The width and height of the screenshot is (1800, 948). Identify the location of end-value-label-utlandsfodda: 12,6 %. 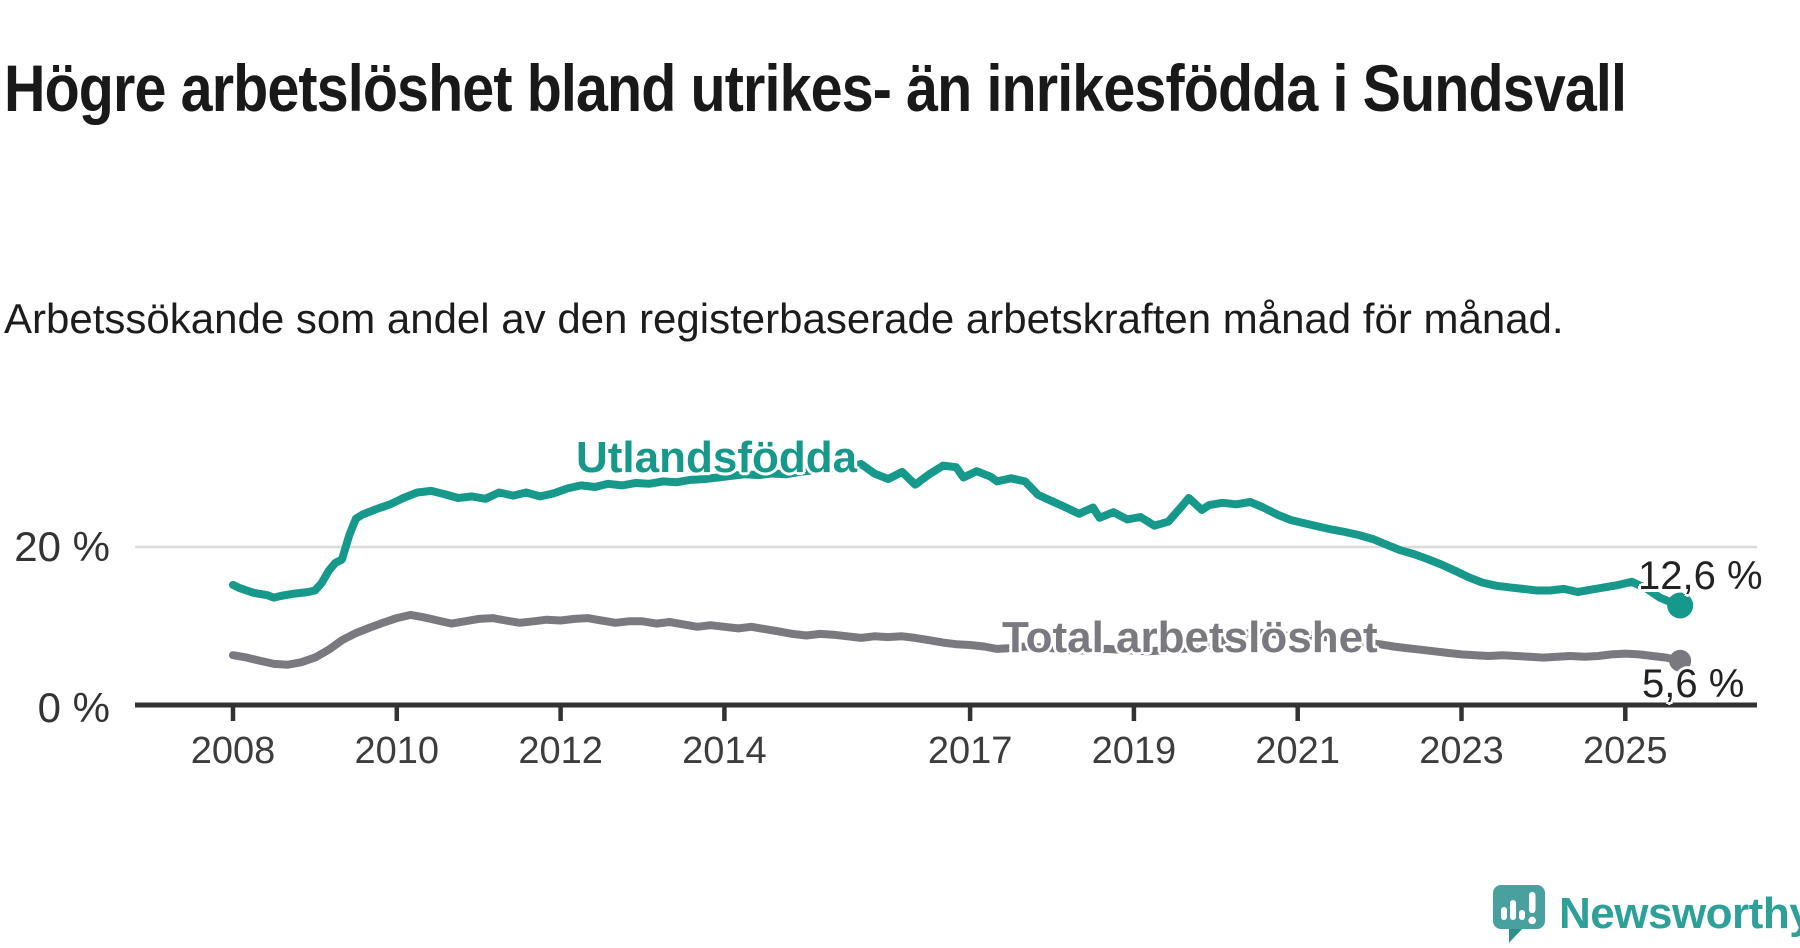
(1700, 576).